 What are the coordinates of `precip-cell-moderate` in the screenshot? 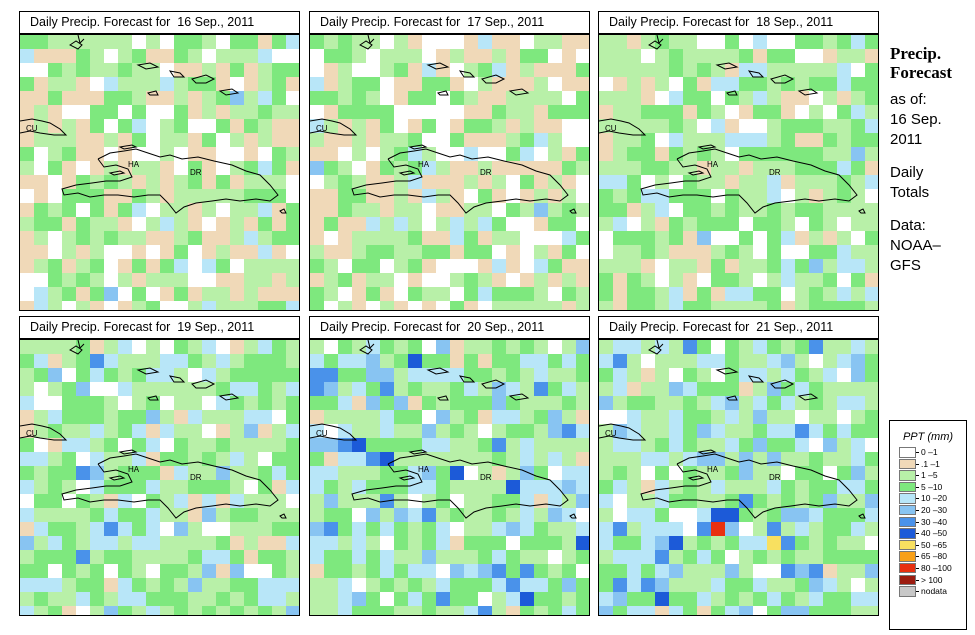 It's located at (774, 543).